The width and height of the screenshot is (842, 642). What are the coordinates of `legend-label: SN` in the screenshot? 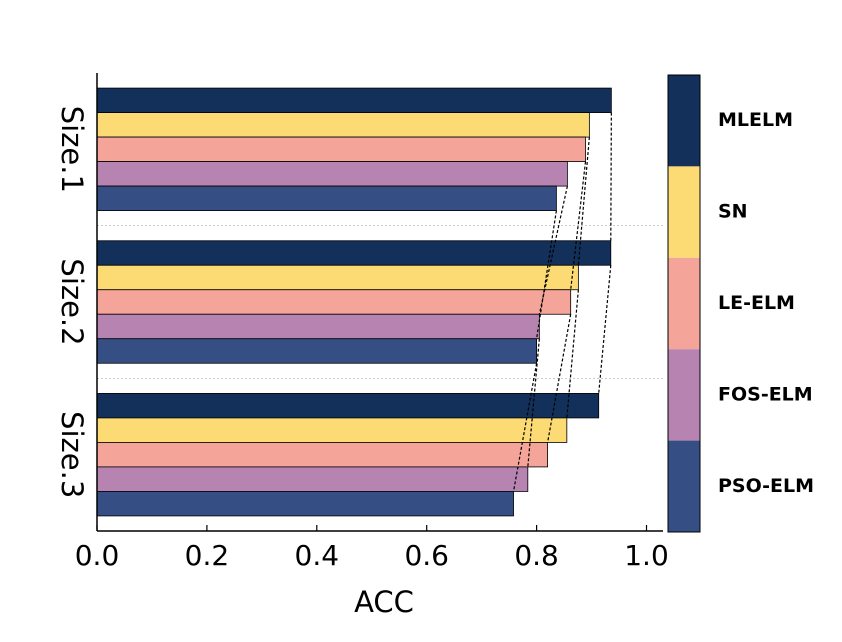 It's located at (733, 212).